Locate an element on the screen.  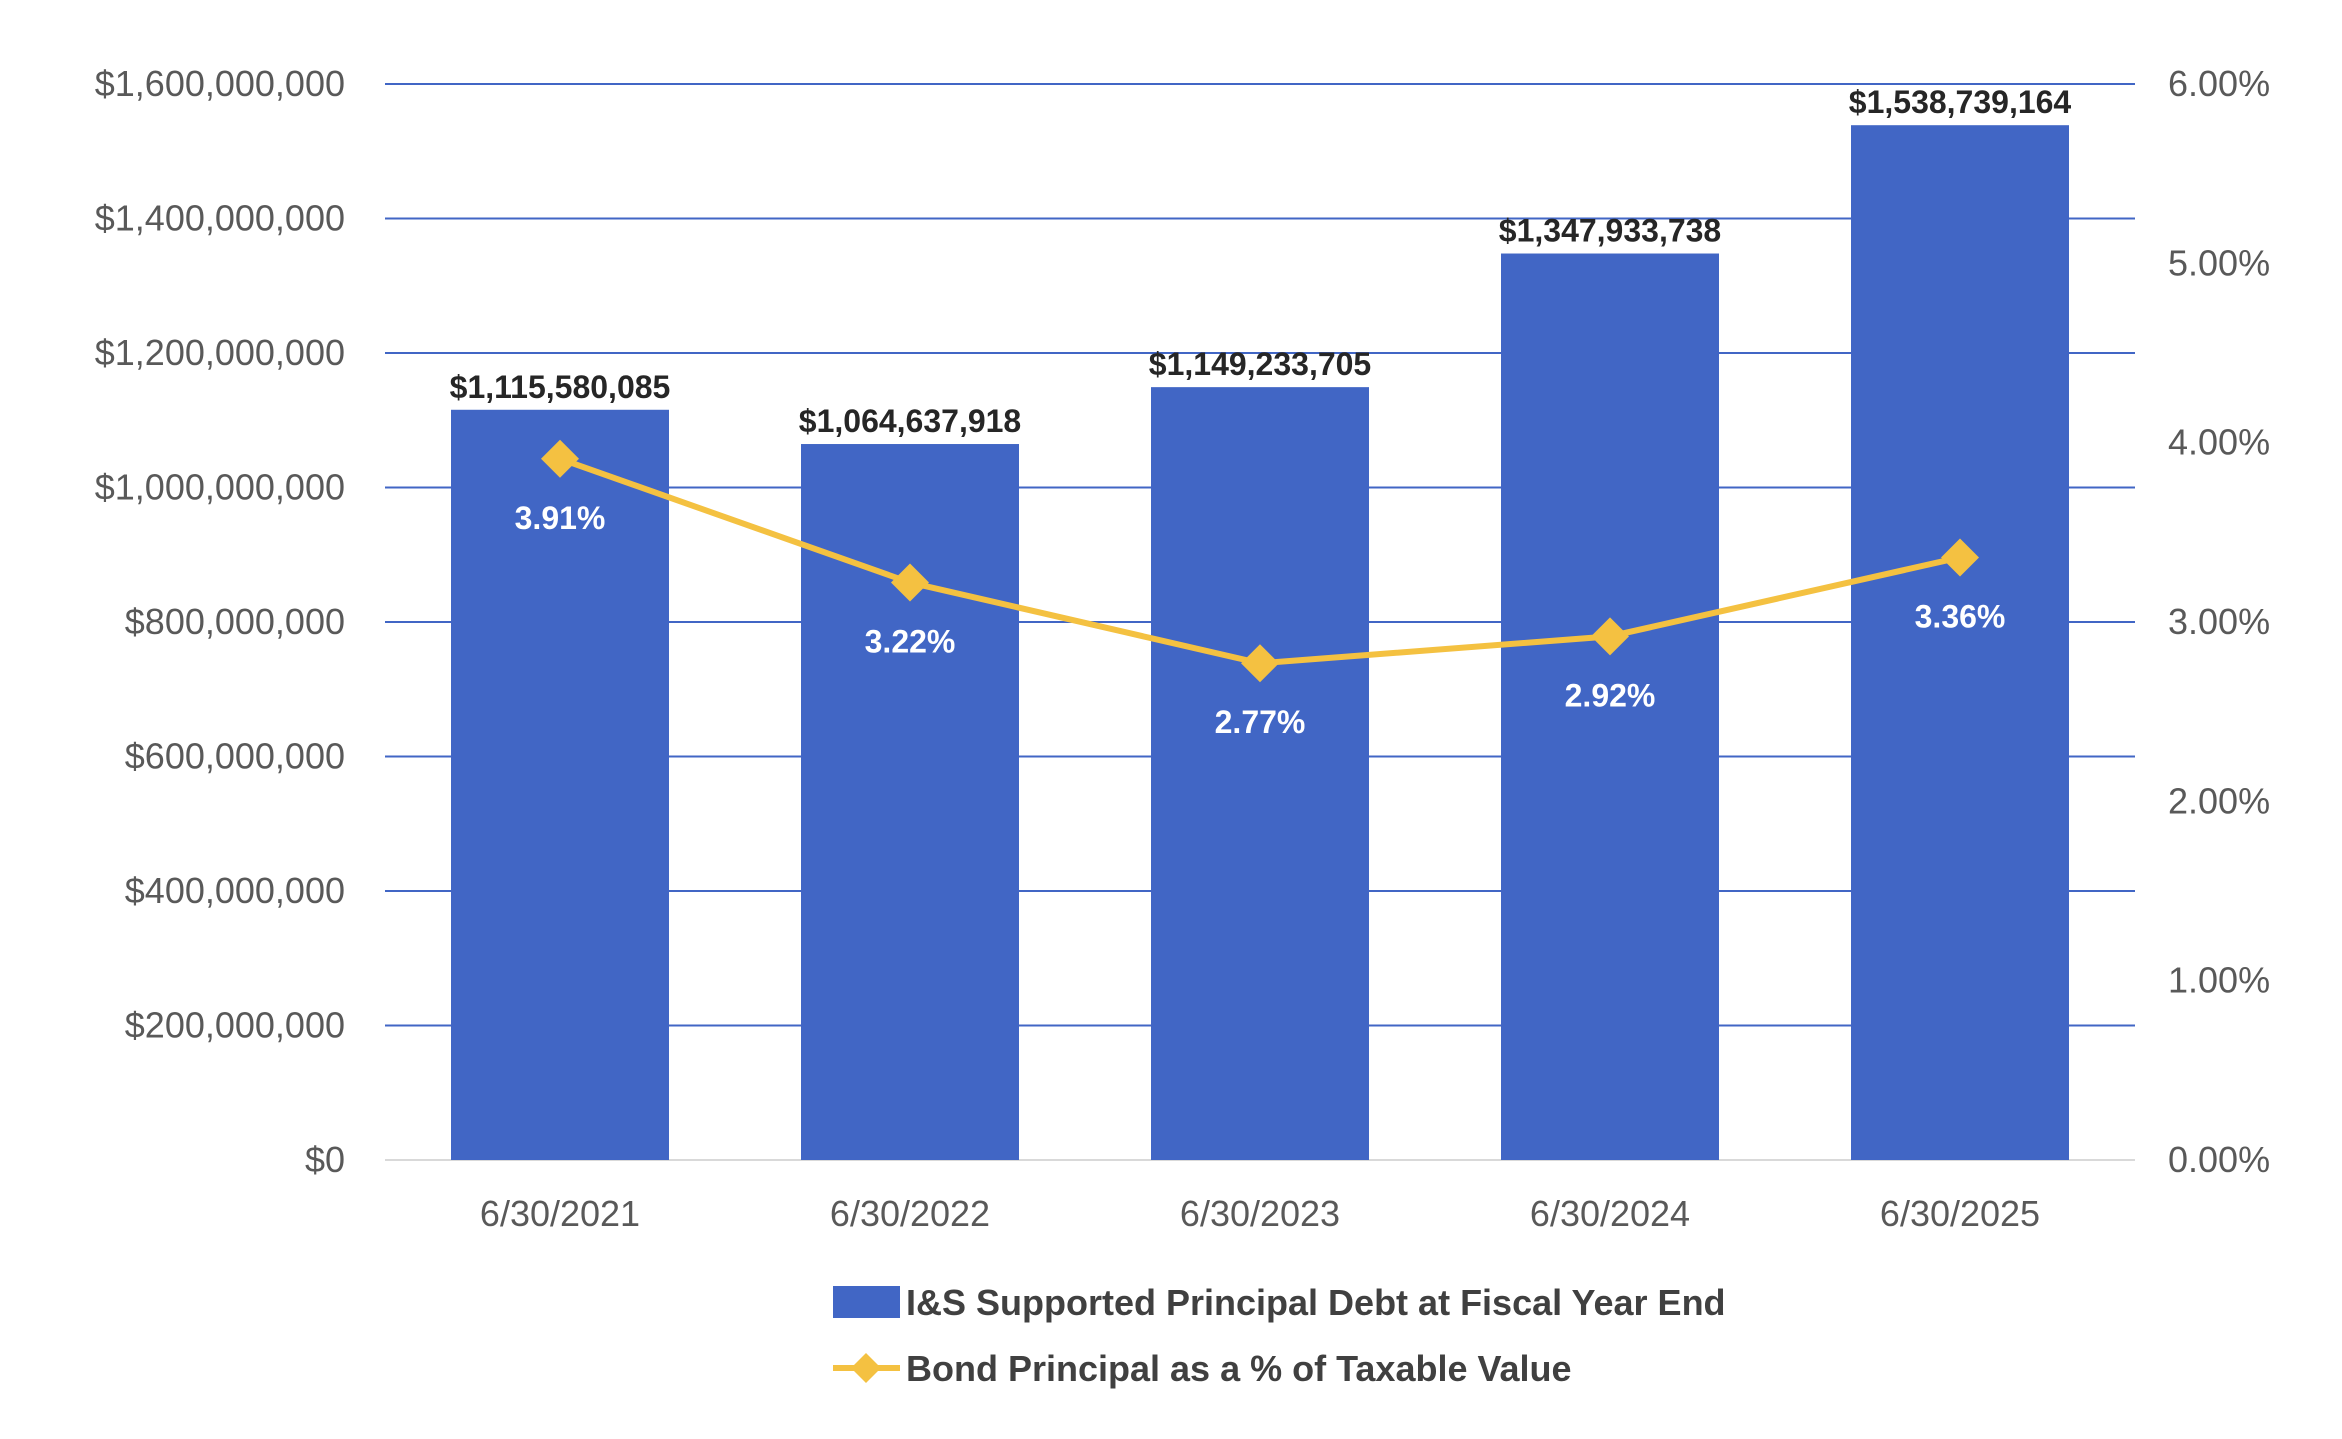
left-axis-tick-label: $400,000,000 is located at coordinates (235, 890).